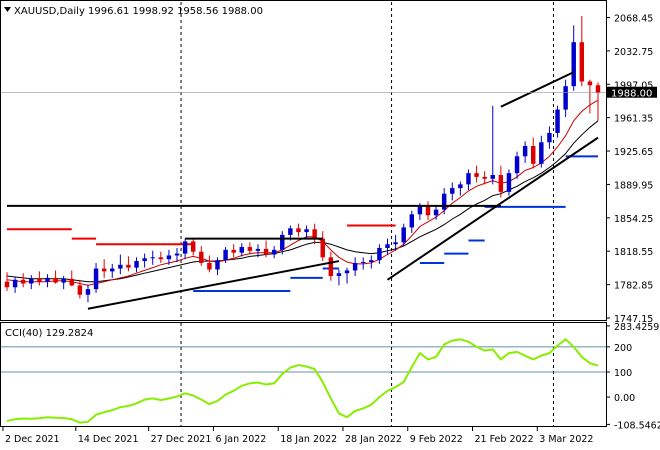 This screenshot has width=660, height=450. What do you see at coordinates (436, 439) in the screenshot?
I see `time-tick-label: 9 Feb 2022` at bounding box center [436, 439].